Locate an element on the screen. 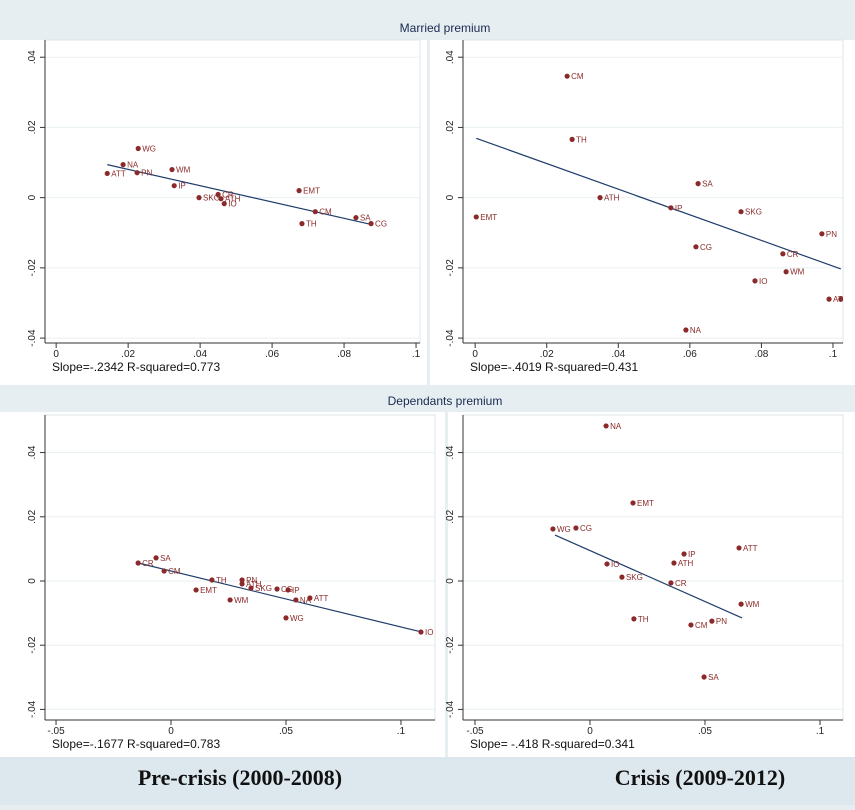 This screenshot has width=855, height=810. period-label: Crisis (2009-2012) is located at coordinates (700, 777).